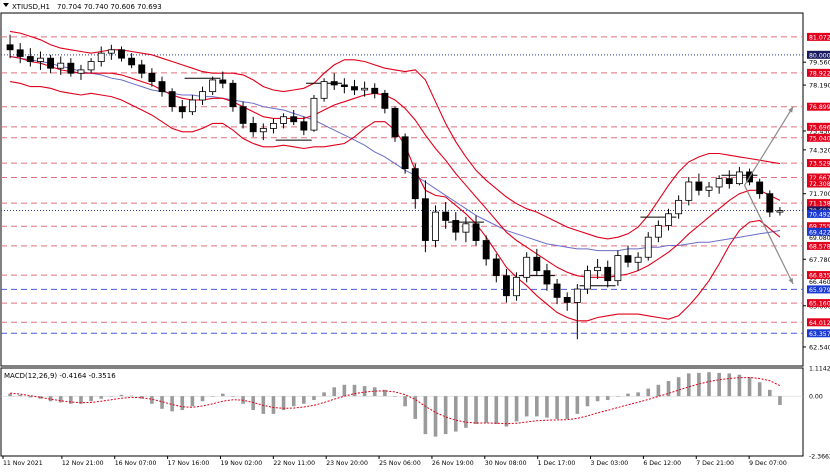 This screenshot has height=472, width=830. I want to click on price-tag-label: 64.012, so click(819, 323).